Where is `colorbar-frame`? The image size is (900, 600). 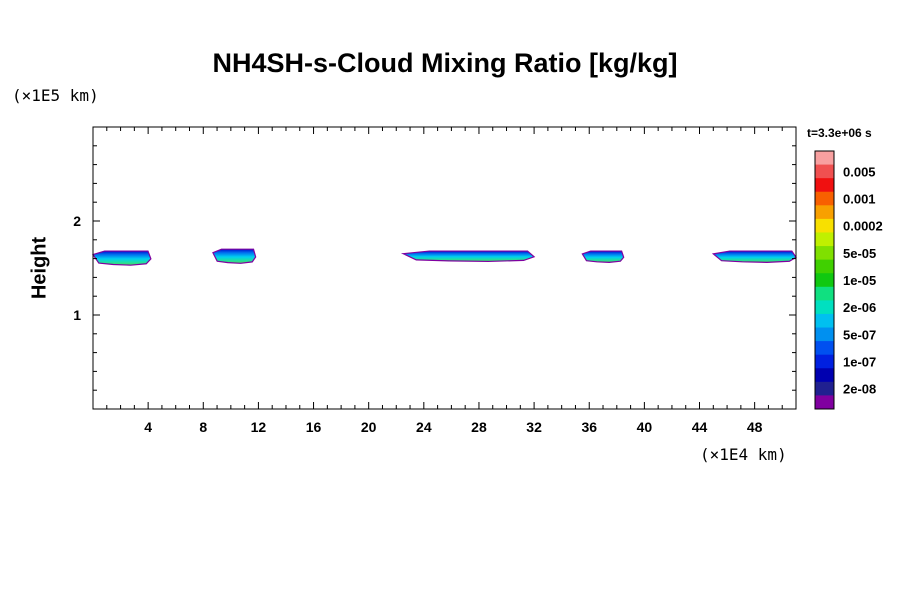 colorbar-frame is located at coordinates (824, 280).